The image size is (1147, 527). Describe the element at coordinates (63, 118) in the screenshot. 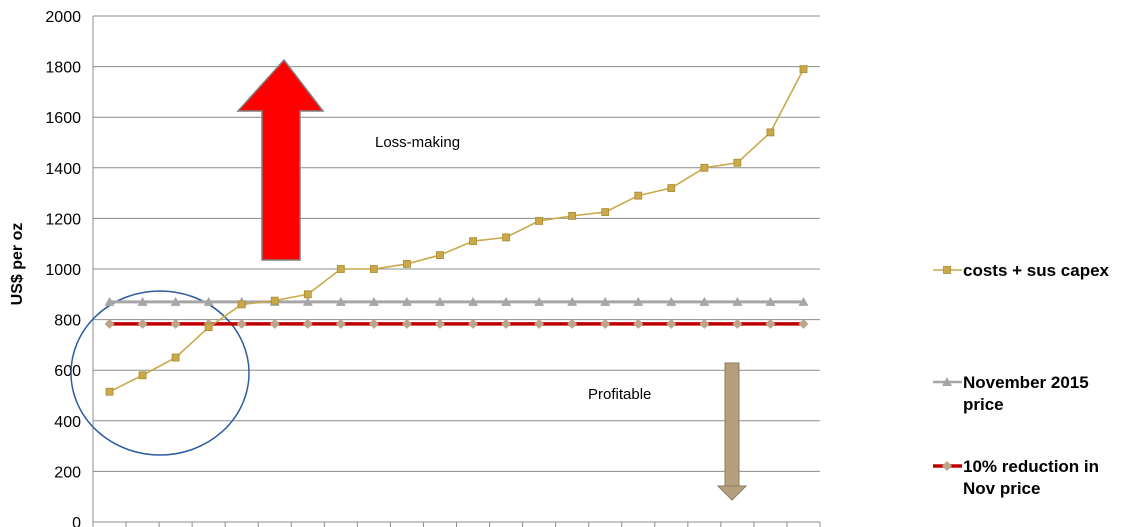

I see `y-tick-label: 1600` at that location.